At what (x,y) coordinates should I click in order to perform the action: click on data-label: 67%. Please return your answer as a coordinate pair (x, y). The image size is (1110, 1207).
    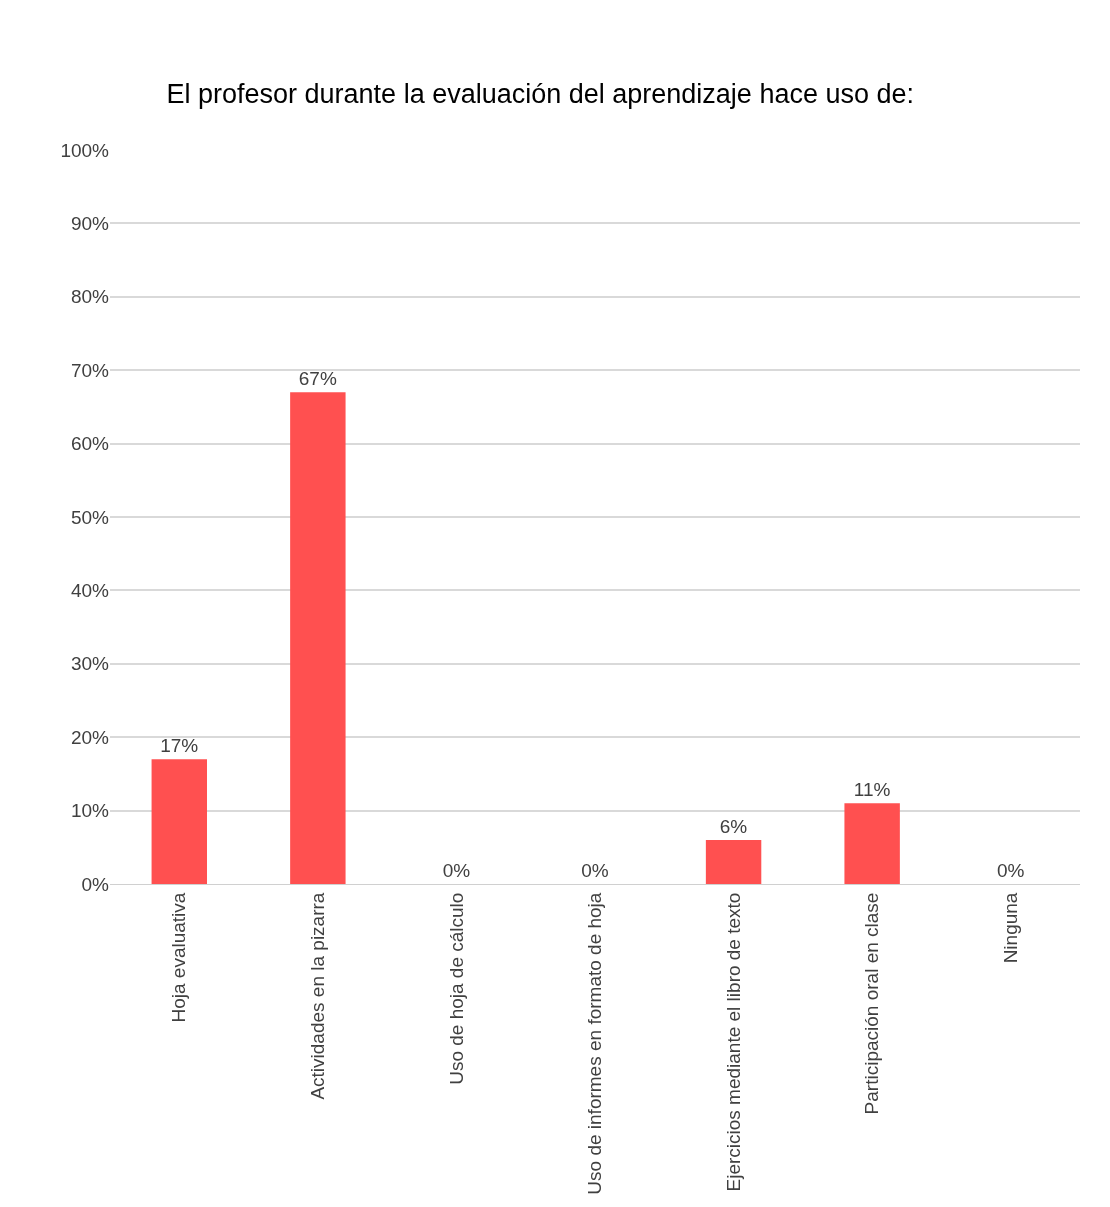
    Looking at the image, I should click on (317, 379).